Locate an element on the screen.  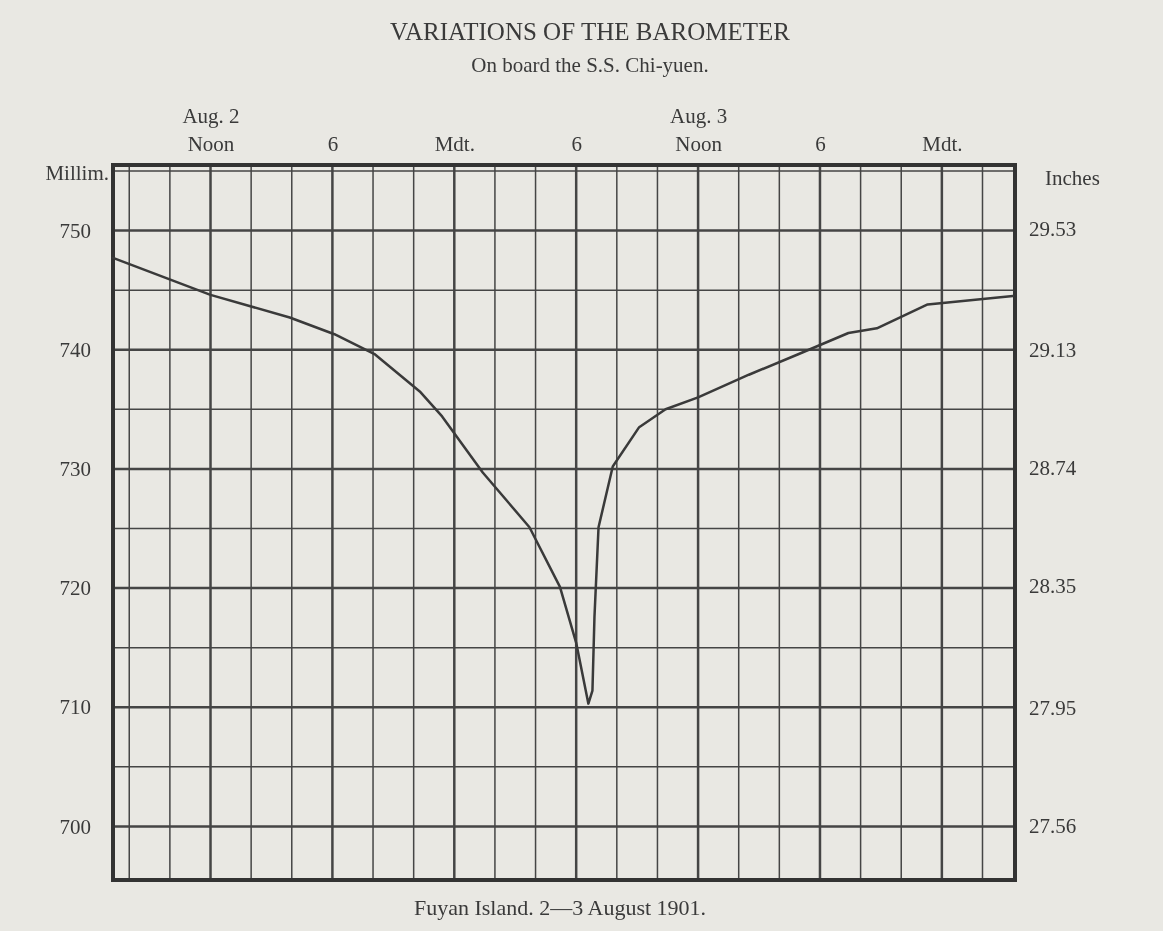
x2-tick-label: Aug. 2 is located at coordinates (211, 116).